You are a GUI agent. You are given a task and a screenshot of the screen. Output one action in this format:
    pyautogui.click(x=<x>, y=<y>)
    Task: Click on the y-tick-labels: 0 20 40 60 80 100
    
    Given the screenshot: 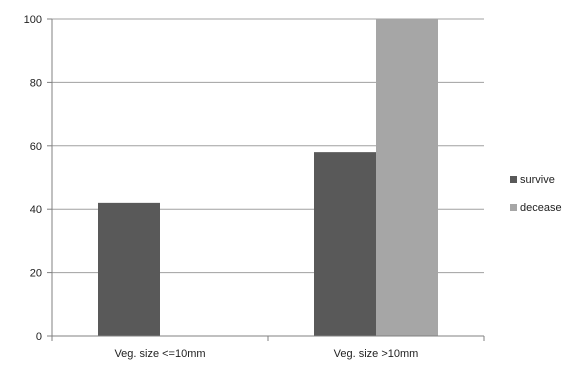 What is the action you would take?
    pyautogui.click(x=33, y=178)
    